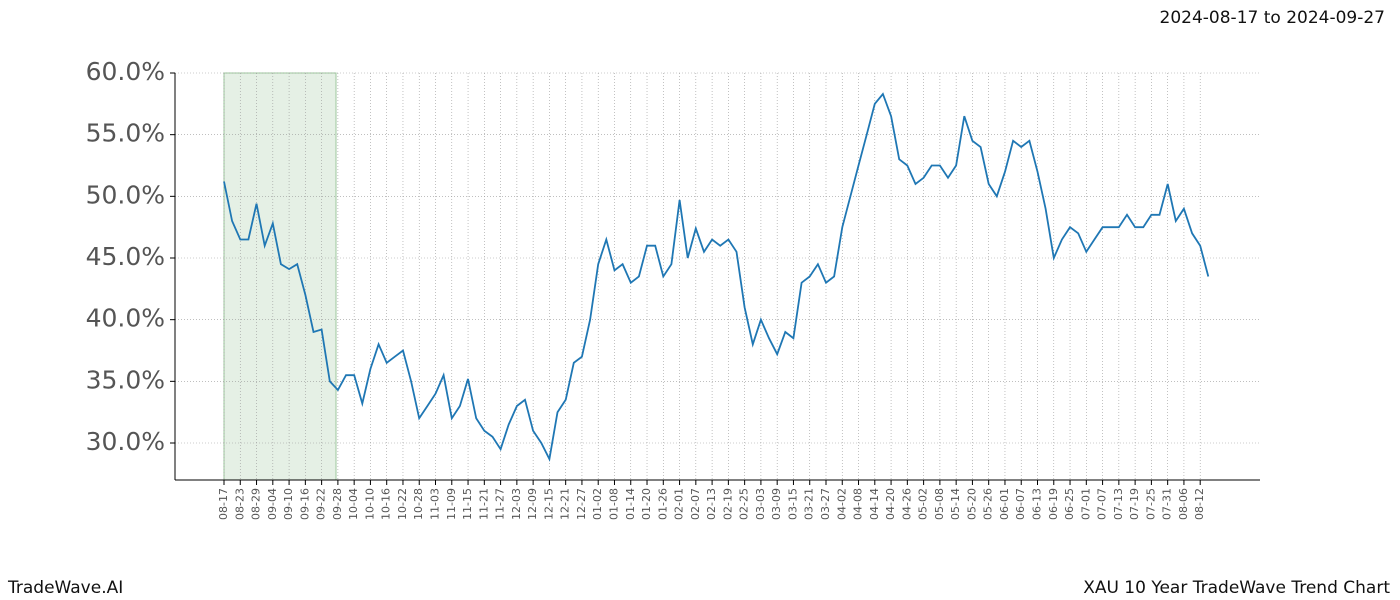 This screenshot has width=1400, height=600. I want to click on y-tick-label: 35.0%, so click(125, 379).